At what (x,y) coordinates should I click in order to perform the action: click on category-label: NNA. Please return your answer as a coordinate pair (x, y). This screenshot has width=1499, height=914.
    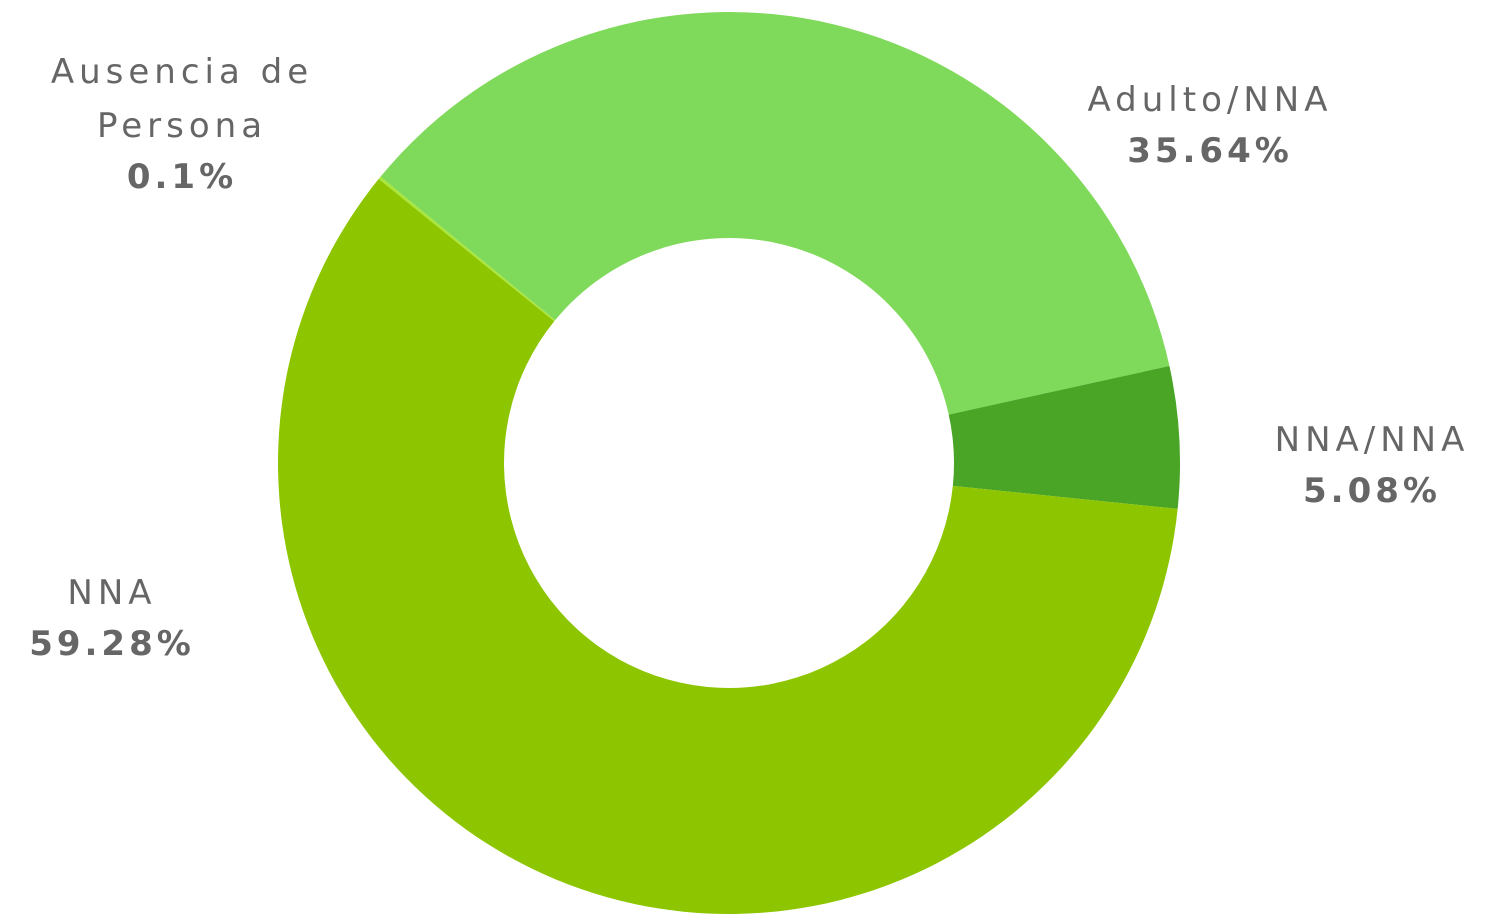
    Looking at the image, I should click on (112, 593).